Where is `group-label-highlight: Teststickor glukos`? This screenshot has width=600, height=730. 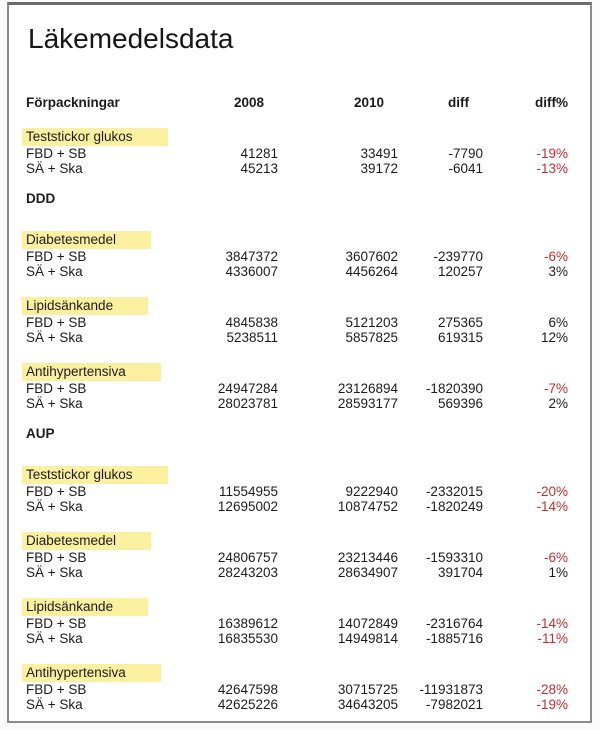 group-label-highlight: Teststickor glukos is located at coordinates (95, 475).